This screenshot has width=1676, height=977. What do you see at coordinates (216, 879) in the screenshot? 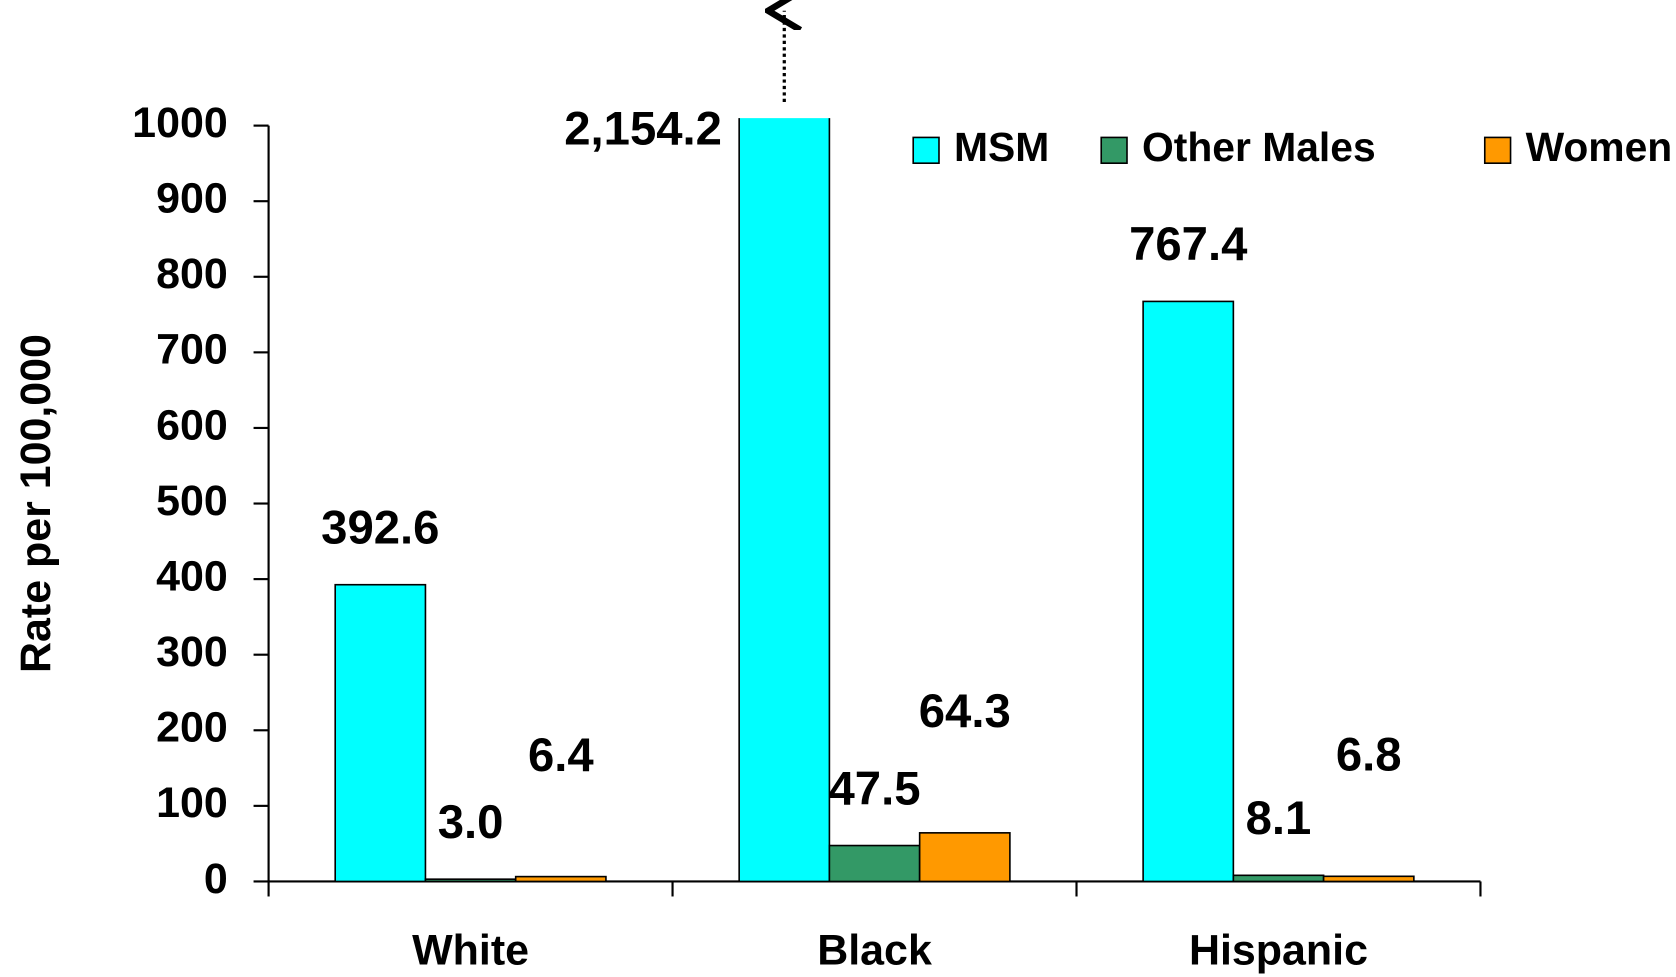
I see `y-tick-label: 0` at bounding box center [216, 879].